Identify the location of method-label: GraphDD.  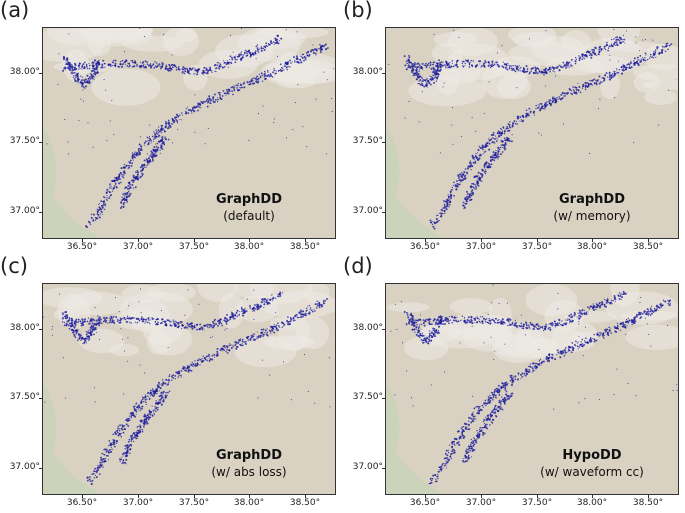
(592, 199).